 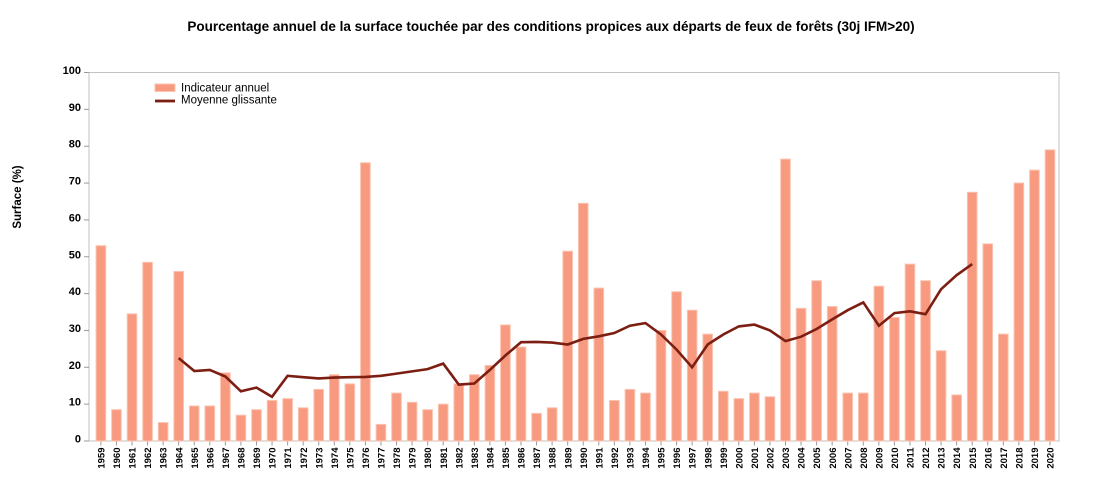 I want to click on legend: Indicateur annuel Moyenne glissante, so click(x=215, y=95).